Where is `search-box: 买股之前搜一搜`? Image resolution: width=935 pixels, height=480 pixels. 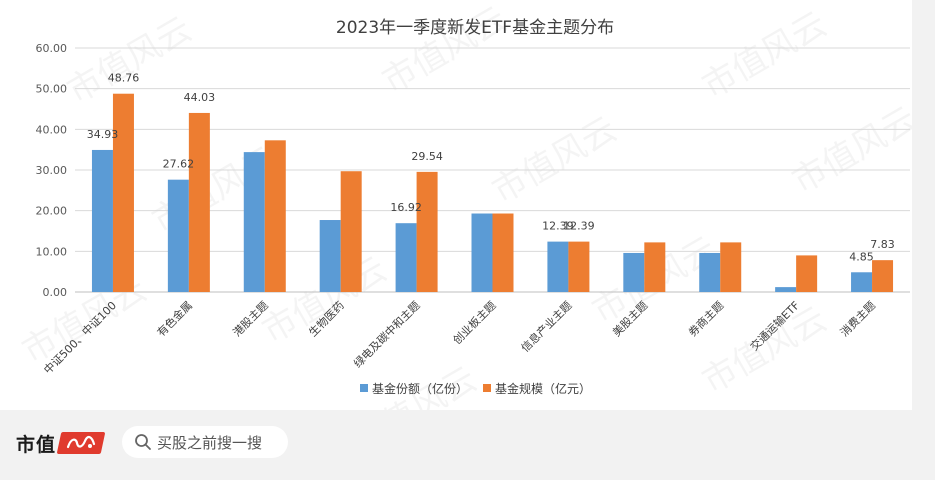 search-box: 买股之前搜一搜 is located at coordinates (205, 442).